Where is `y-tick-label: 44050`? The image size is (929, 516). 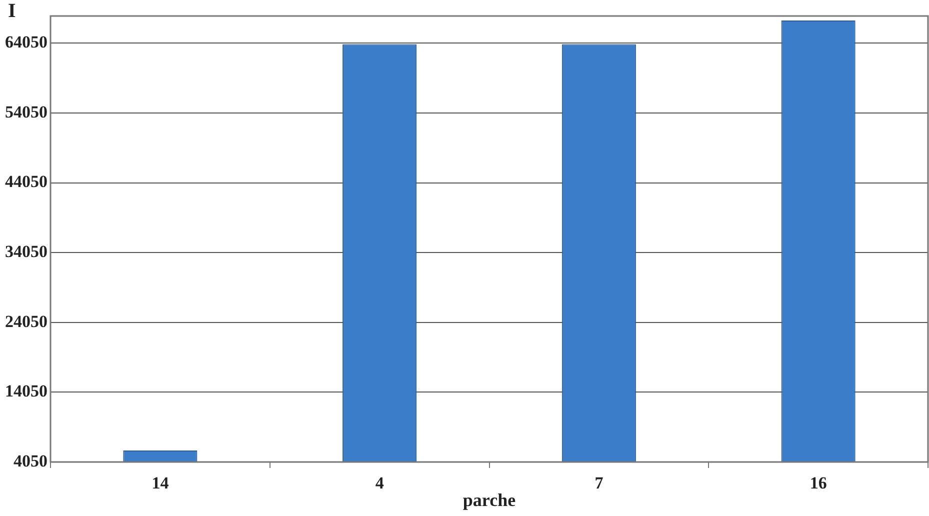 y-tick-label: 44050 is located at coordinates (26, 182).